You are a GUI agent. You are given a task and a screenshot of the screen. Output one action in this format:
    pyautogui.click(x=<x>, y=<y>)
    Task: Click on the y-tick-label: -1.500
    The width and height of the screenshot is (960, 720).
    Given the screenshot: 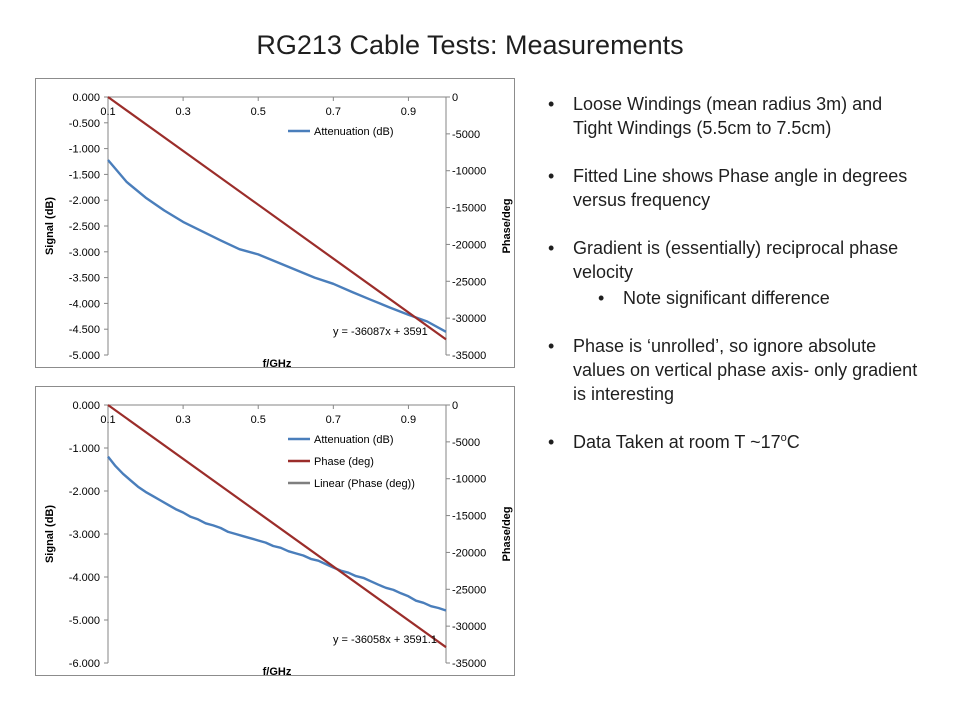 What is the action you would take?
    pyautogui.click(x=84, y=175)
    